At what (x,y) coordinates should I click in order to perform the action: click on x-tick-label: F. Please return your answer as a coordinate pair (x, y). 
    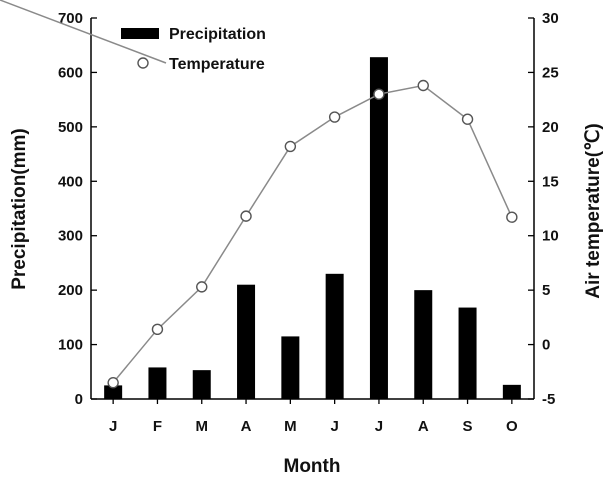
    Looking at the image, I should click on (157, 426).